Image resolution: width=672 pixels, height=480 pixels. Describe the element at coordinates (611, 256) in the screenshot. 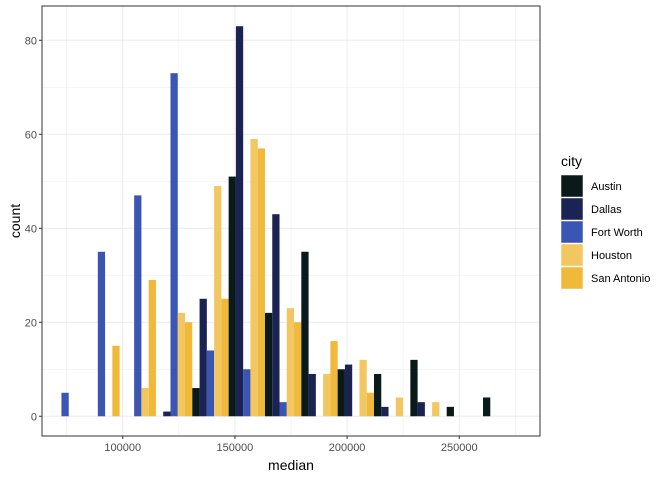

I see `legend-label: Houston` at that location.